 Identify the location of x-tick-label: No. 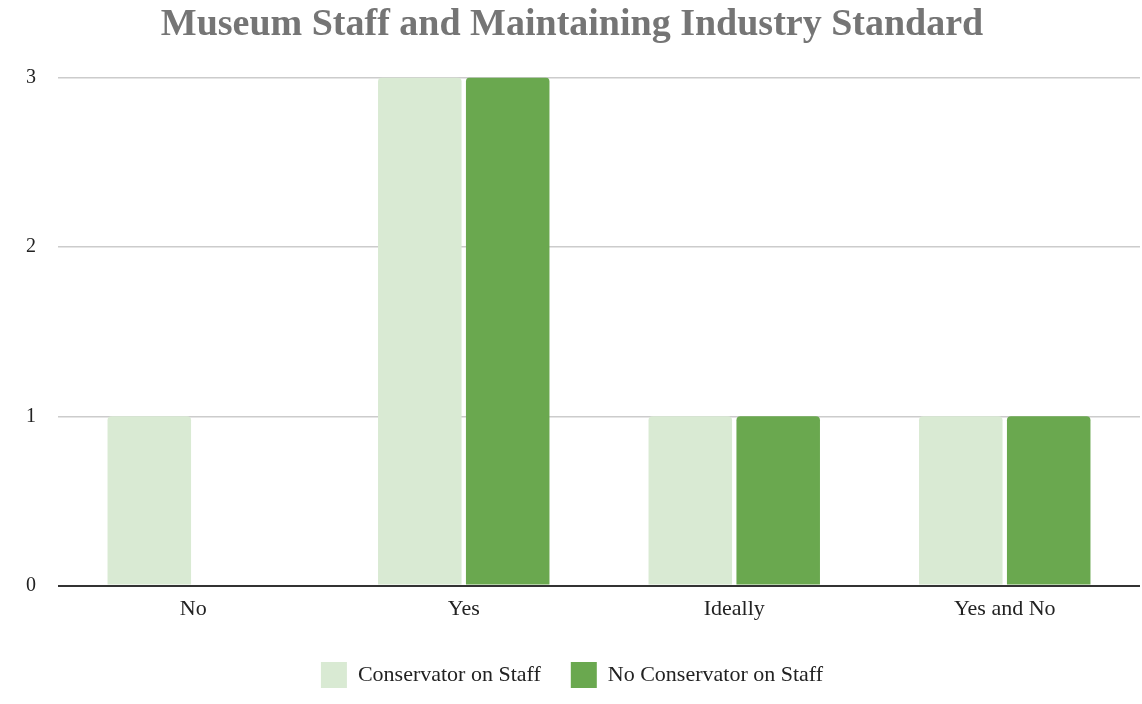
(193, 607).